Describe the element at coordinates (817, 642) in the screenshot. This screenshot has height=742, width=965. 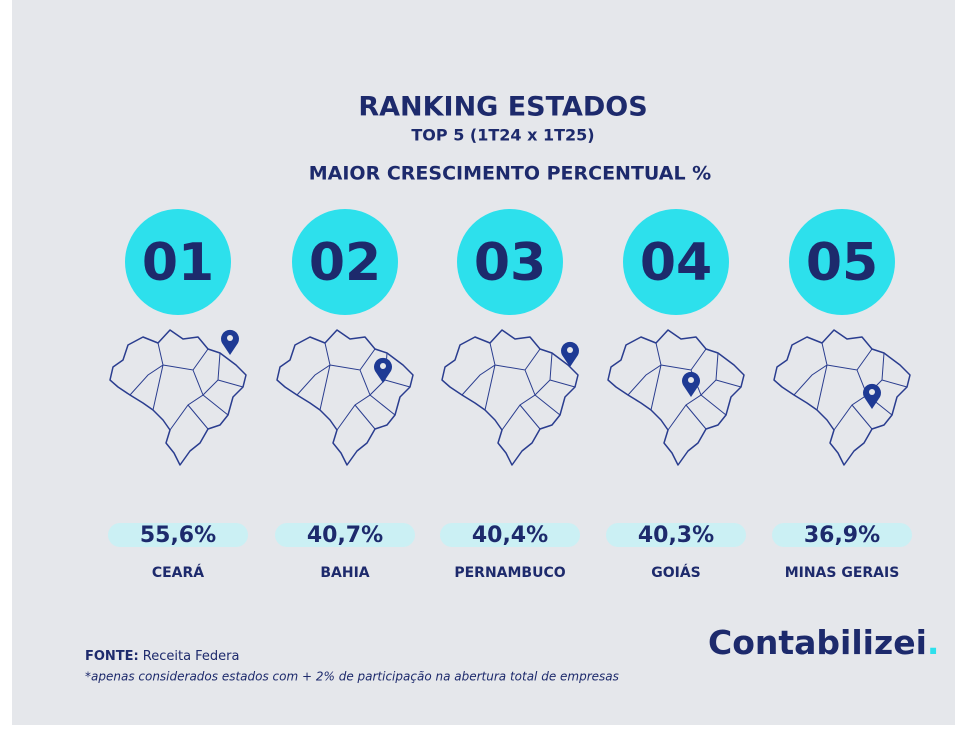
I see `logo-text: Contabilizei` at that location.